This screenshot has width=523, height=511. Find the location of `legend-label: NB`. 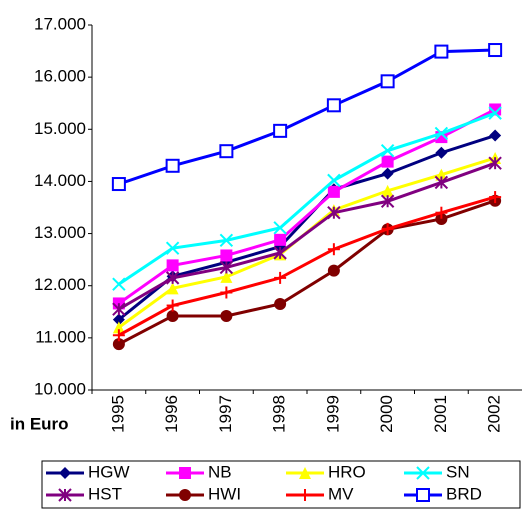

legend-label: NB is located at coordinates (220, 471).